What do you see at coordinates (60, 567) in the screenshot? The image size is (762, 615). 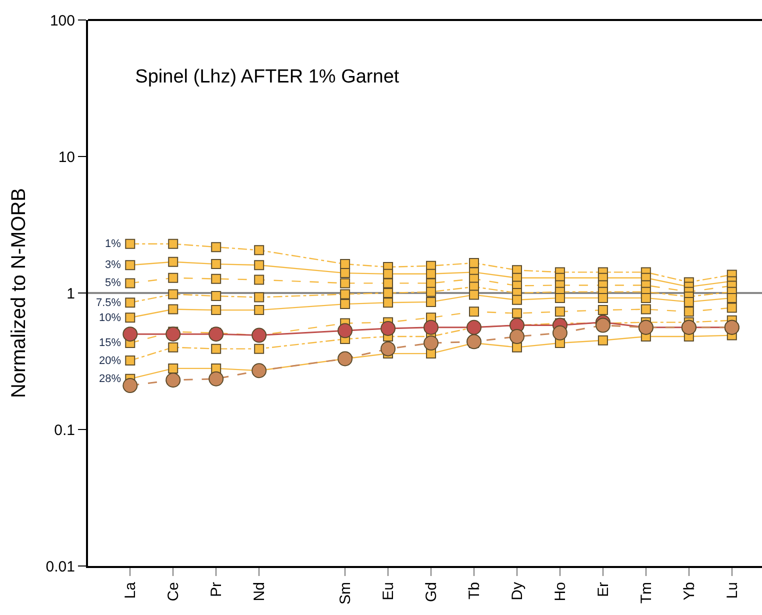 I see `y-tick-label: 0.01` at bounding box center [60, 567].